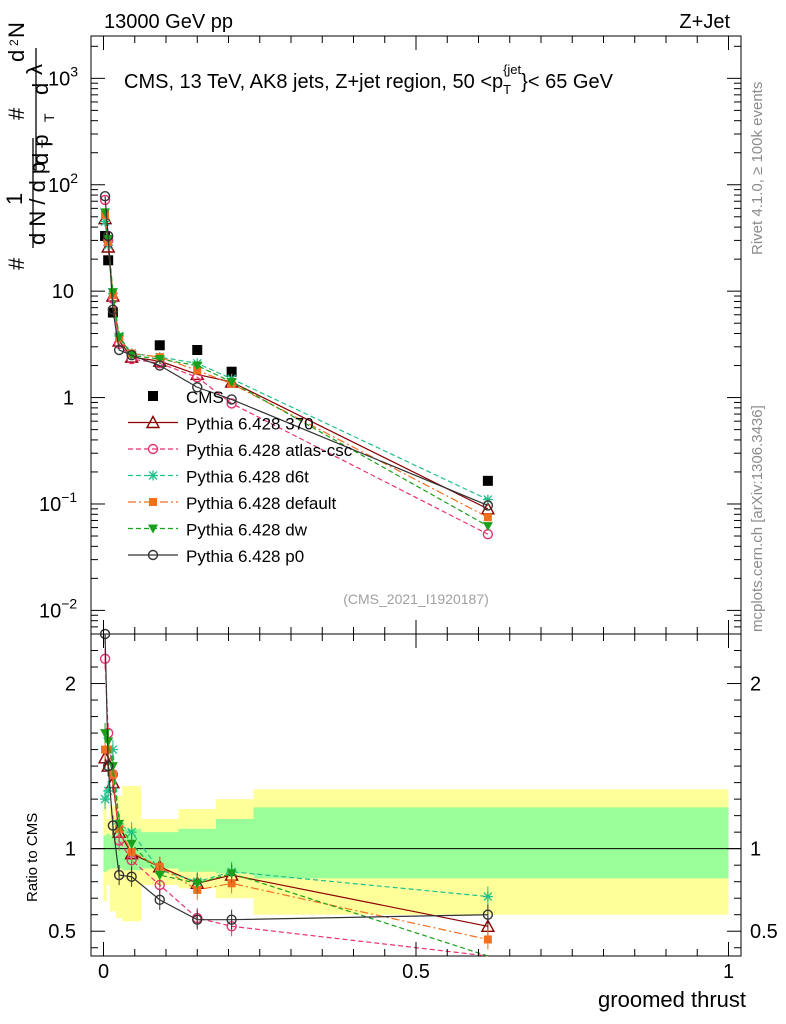  Describe the element at coordinates (416, 972) in the screenshot. I see `x-tick-label-1: 0.5` at that location.